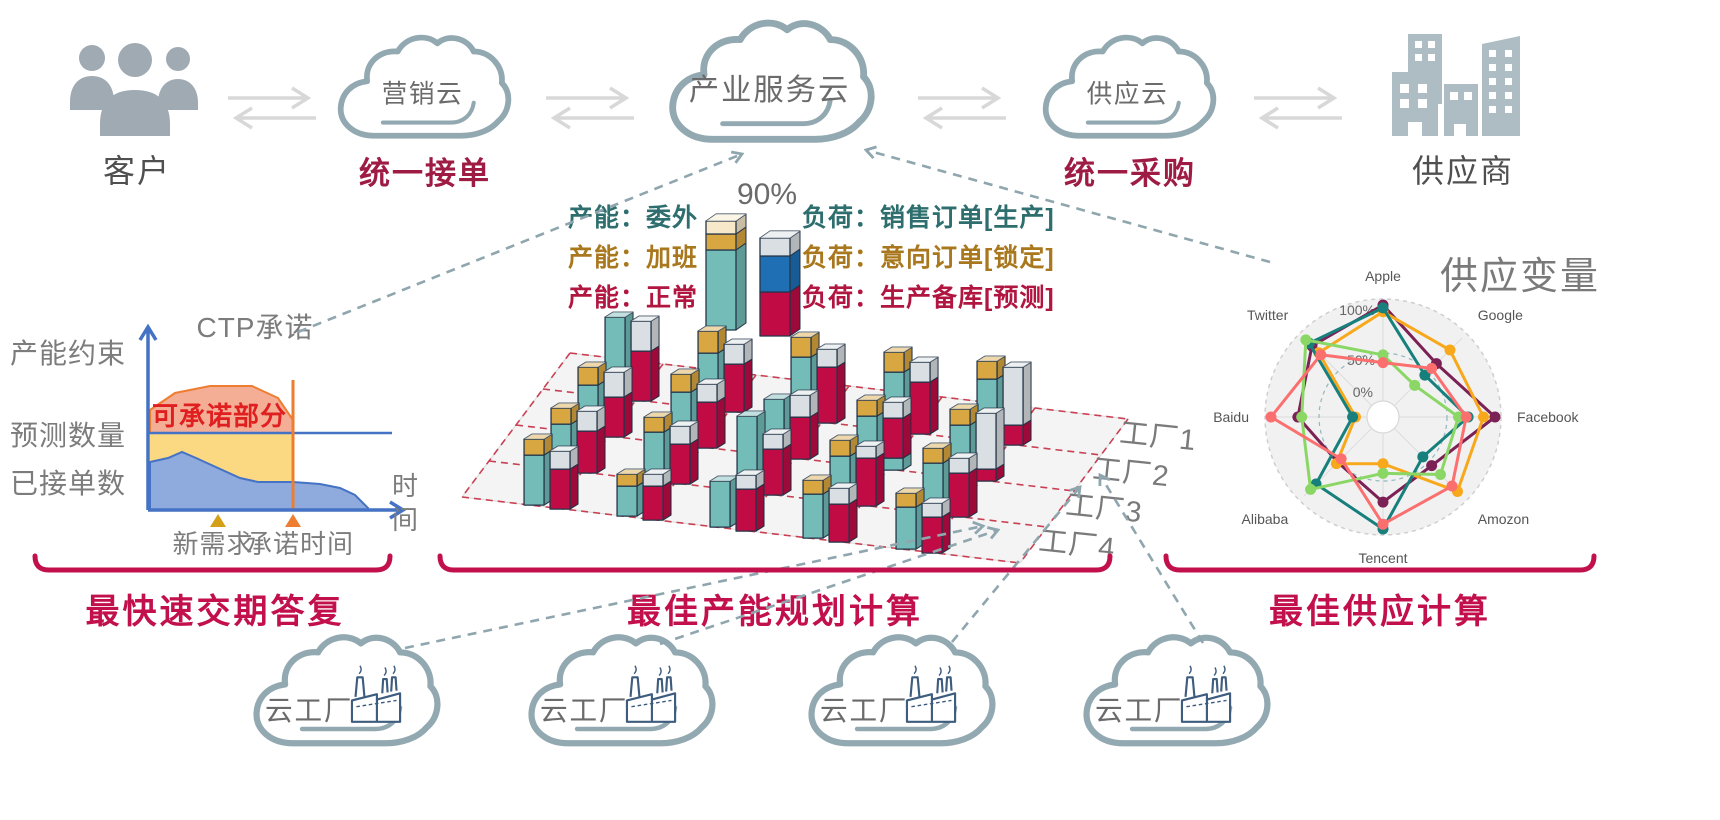 The image size is (1720, 820). I want to click on ctp-title: CTP承诺, so click(255, 327).